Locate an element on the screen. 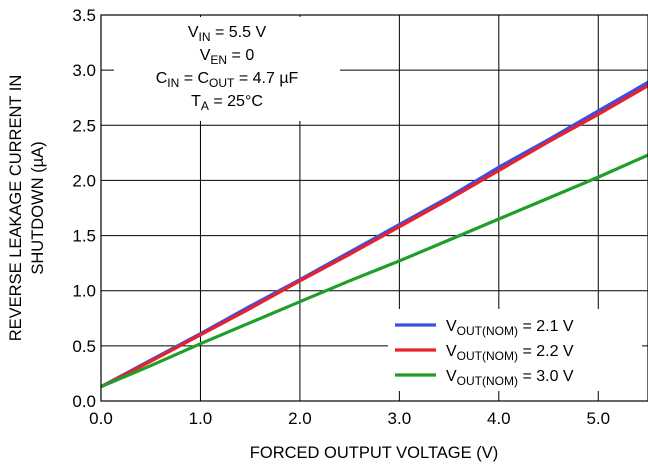 The image size is (648, 467). x-tick-label: 1.0 is located at coordinates (201, 418).